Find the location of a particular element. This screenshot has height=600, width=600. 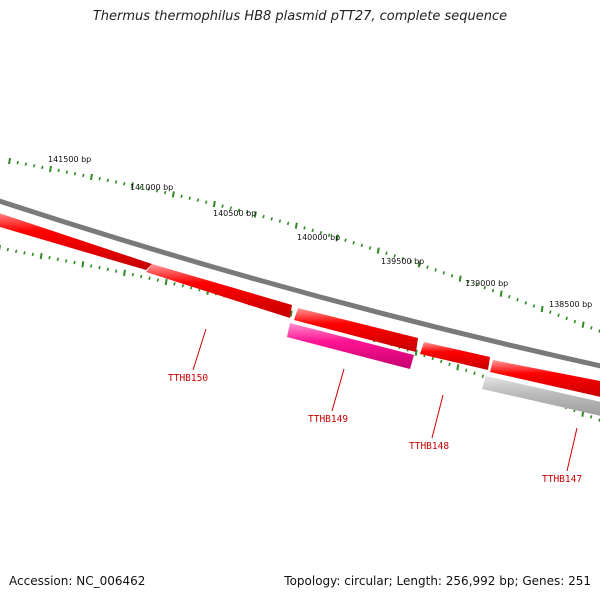

leader-tthb149 is located at coordinates (338, 390).